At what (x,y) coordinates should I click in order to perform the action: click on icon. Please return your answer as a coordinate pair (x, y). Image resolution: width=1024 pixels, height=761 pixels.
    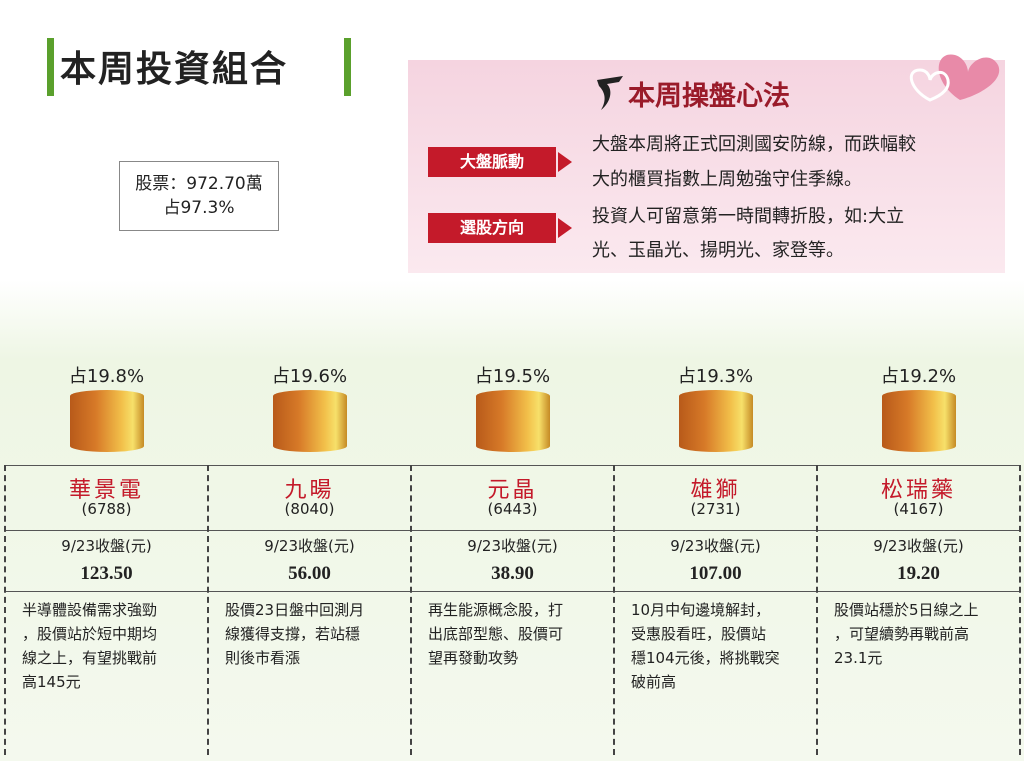
    Looking at the image, I should click on (610, 93).